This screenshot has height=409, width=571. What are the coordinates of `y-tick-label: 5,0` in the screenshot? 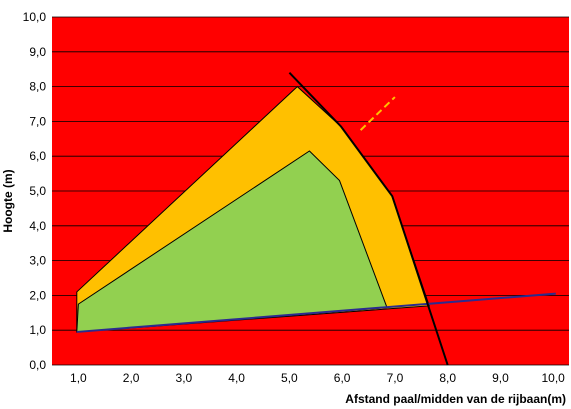 It's located at (37, 191).